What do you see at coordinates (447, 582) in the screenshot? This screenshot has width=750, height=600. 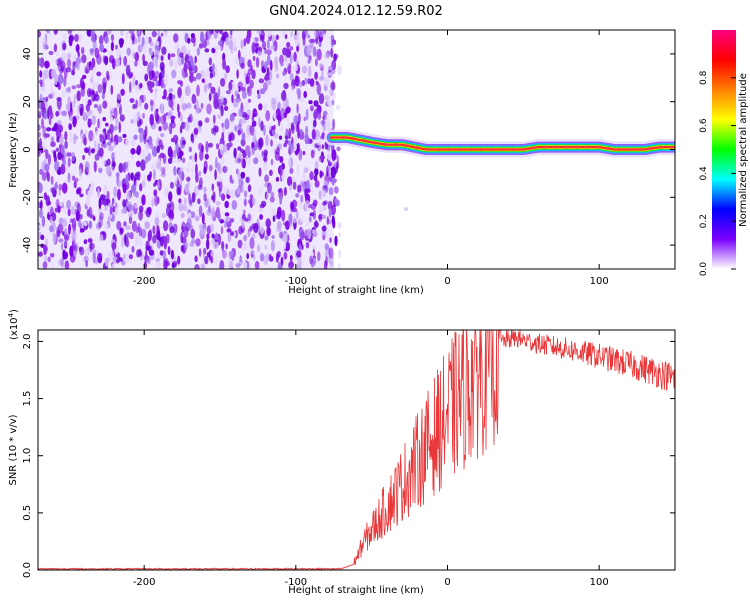 I see `x-tick-label: 0` at bounding box center [447, 582].